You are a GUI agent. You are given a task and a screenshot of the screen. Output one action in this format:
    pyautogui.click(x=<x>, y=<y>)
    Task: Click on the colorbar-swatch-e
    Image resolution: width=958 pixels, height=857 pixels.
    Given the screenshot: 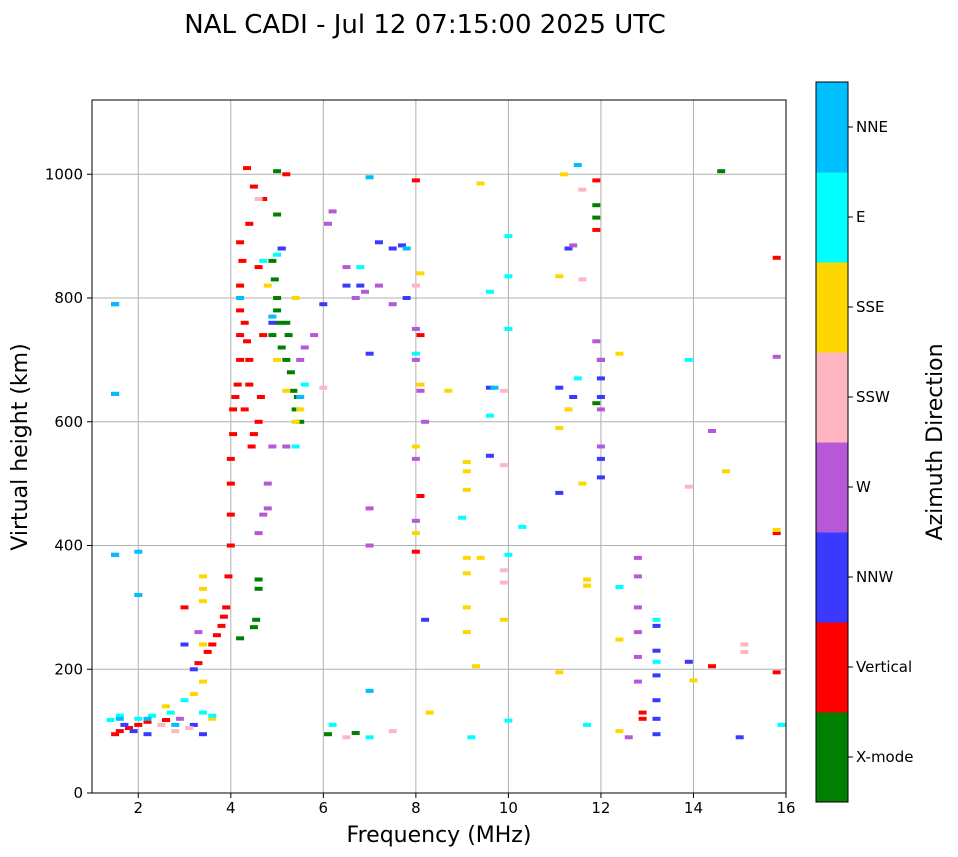 What is the action you would take?
    pyautogui.click(x=832, y=217)
    